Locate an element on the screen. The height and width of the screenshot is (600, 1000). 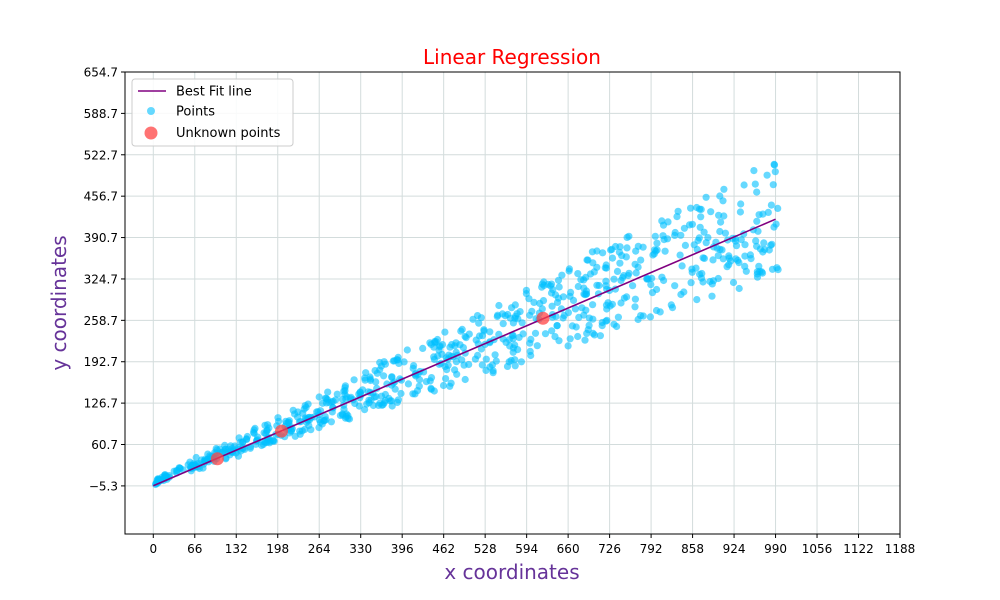
y-tick-label: 456.7 is located at coordinates (101, 197).